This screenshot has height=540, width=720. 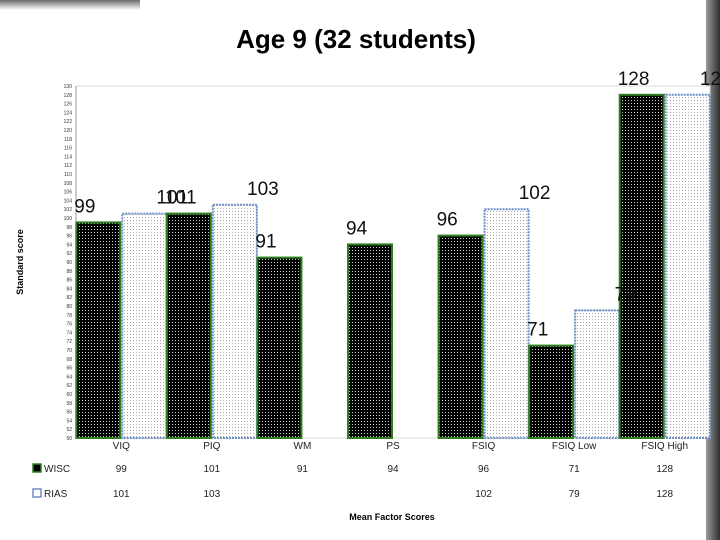 I want to click on y-tick-label: 102, so click(x=68, y=210).